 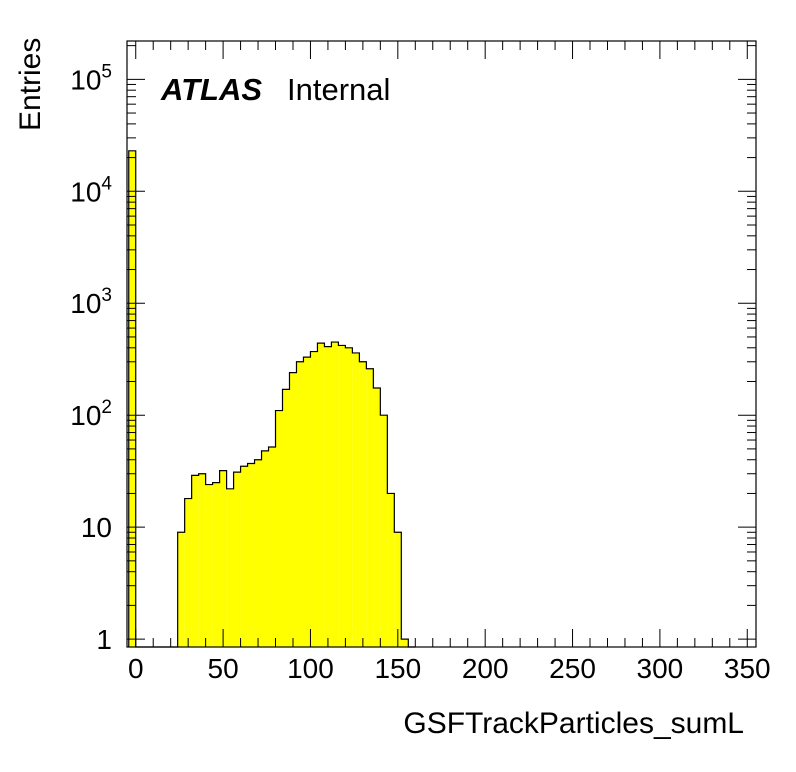 I want to click on y-tick-label: 10⁴, so click(x=91, y=190).